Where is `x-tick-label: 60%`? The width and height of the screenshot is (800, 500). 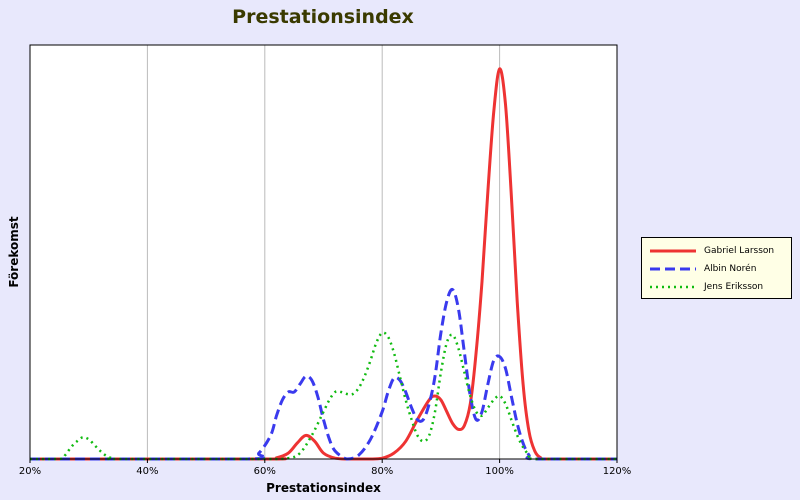
x-tick-label: 60% is located at coordinates (265, 471).